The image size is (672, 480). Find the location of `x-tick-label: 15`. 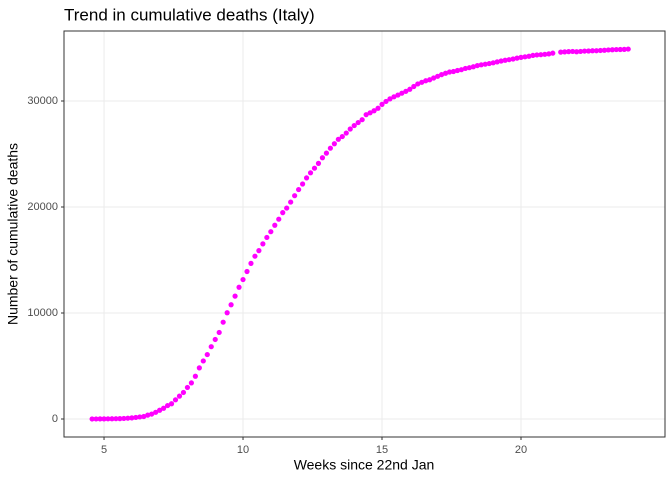

x-tick-label: 15 is located at coordinates (382, 450).